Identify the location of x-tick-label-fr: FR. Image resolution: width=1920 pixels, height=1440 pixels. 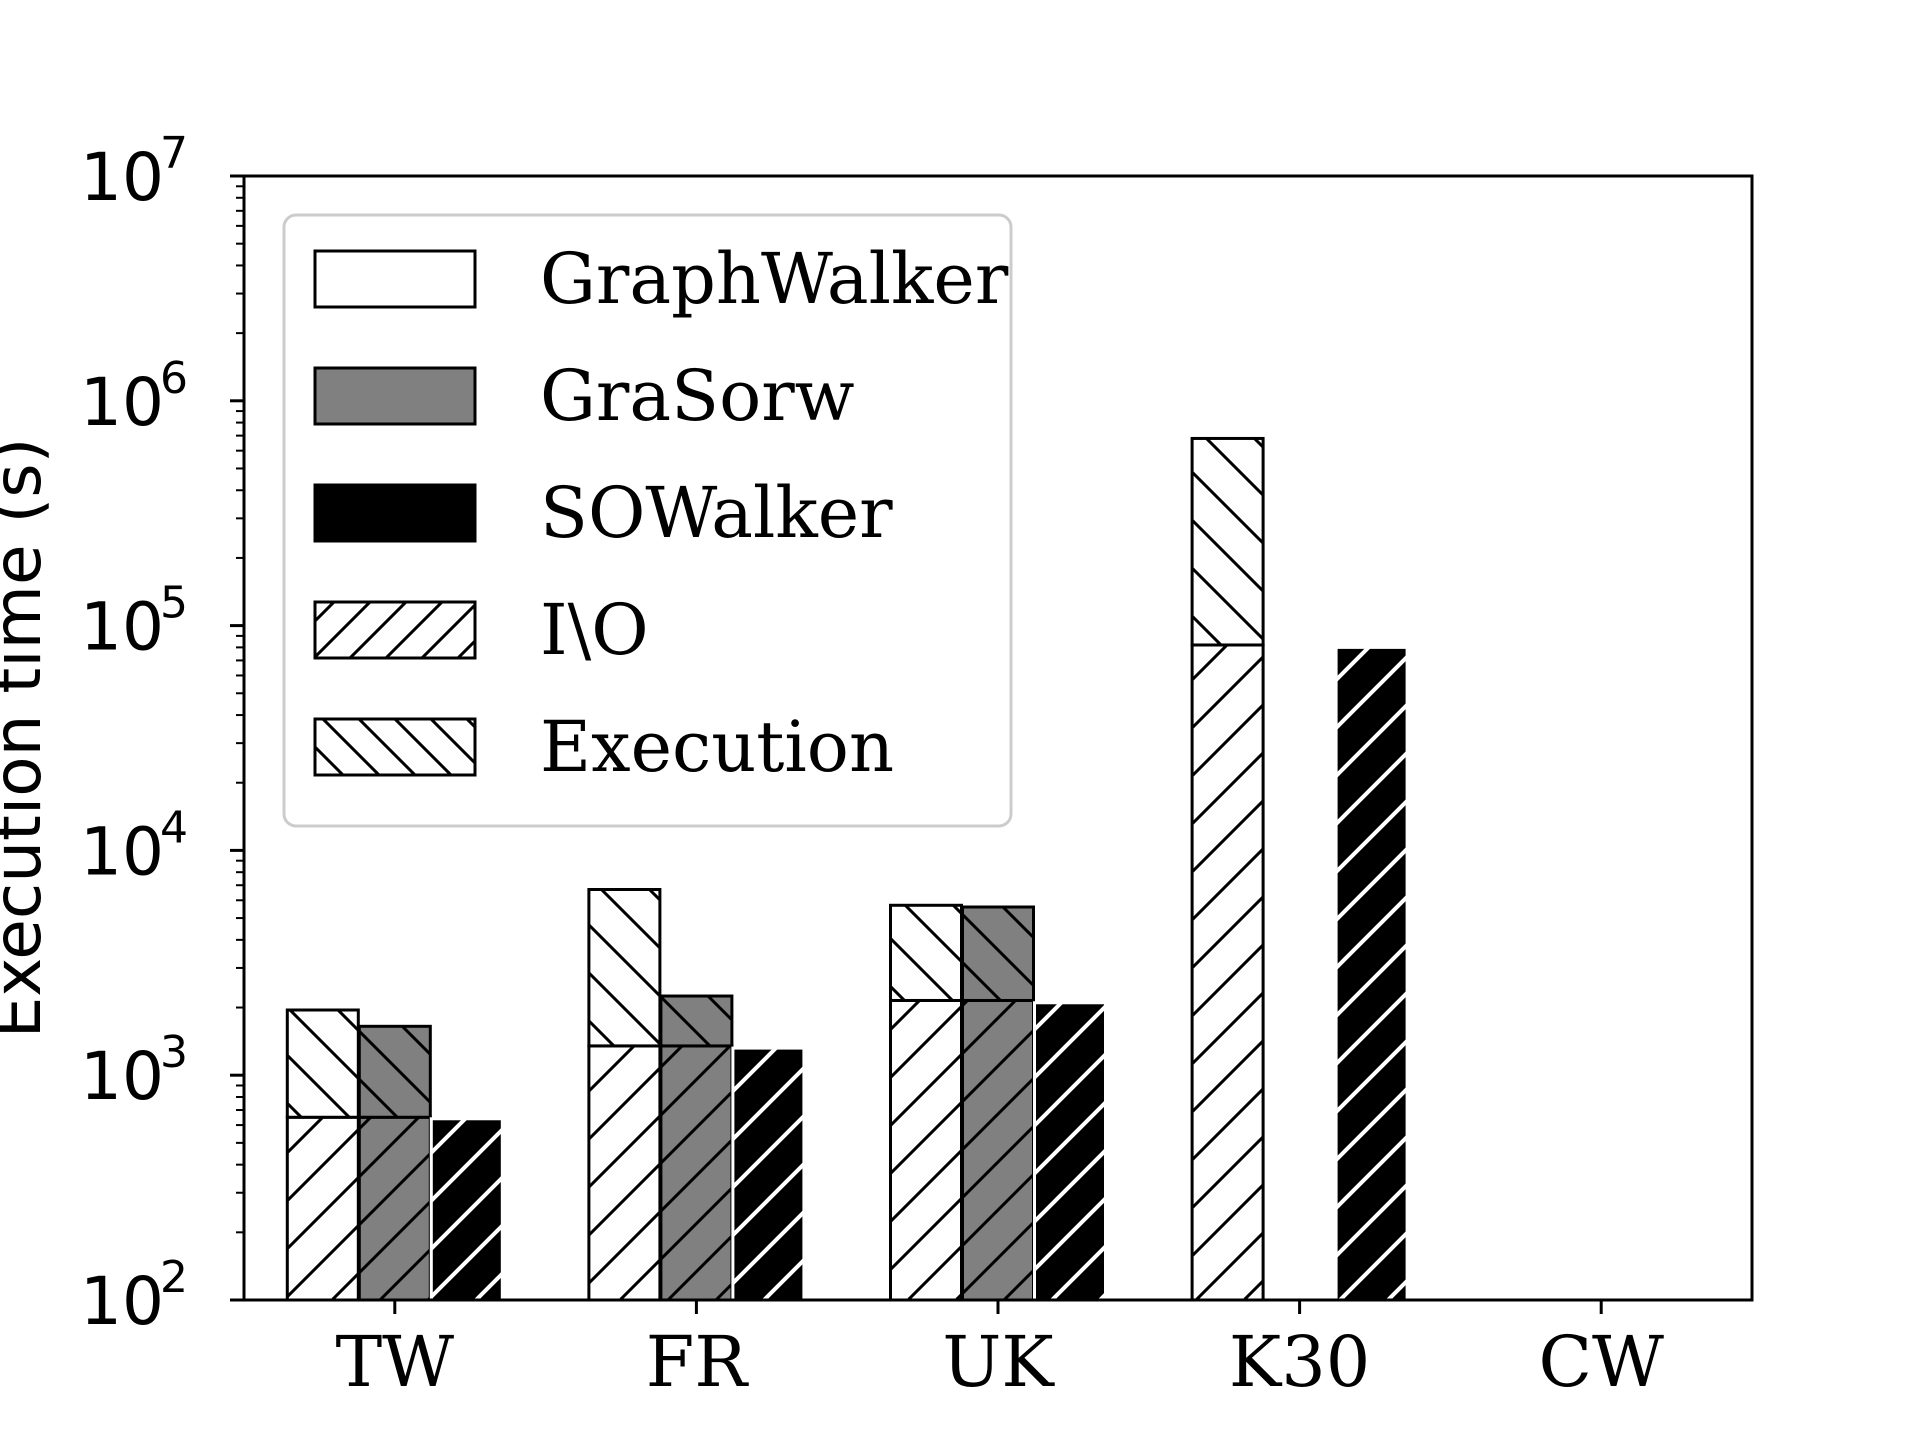
(698, 1362).